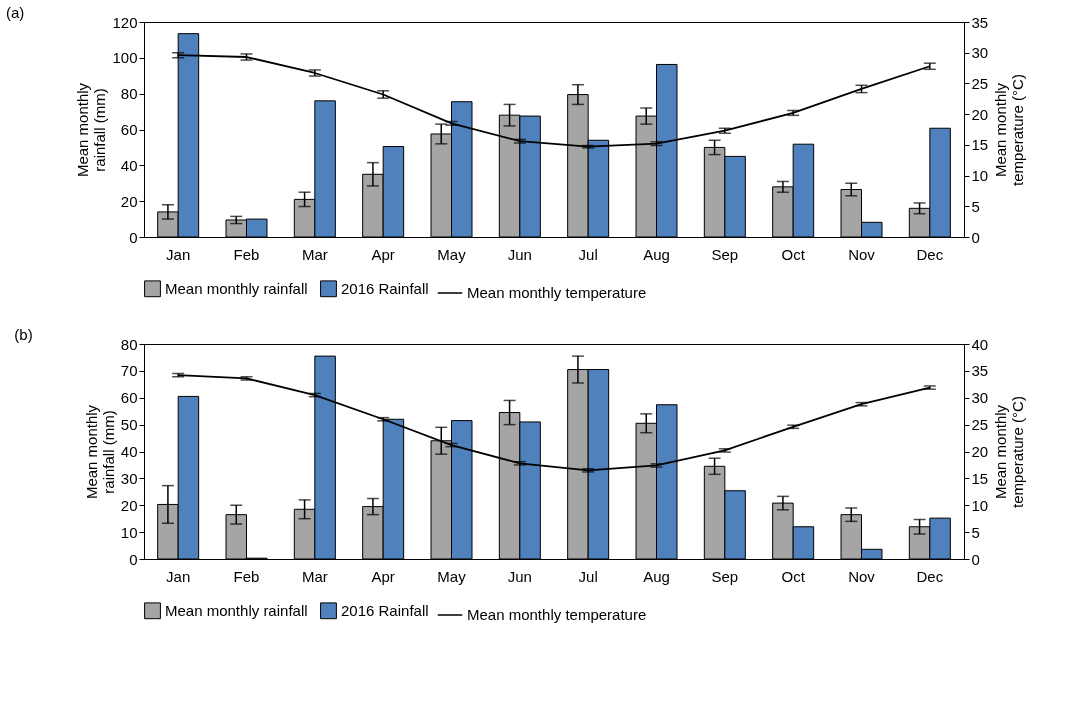 The height and width of the screenshot is (722, 1090). I want to click on y-tick-label: 70, so click(129, 371).